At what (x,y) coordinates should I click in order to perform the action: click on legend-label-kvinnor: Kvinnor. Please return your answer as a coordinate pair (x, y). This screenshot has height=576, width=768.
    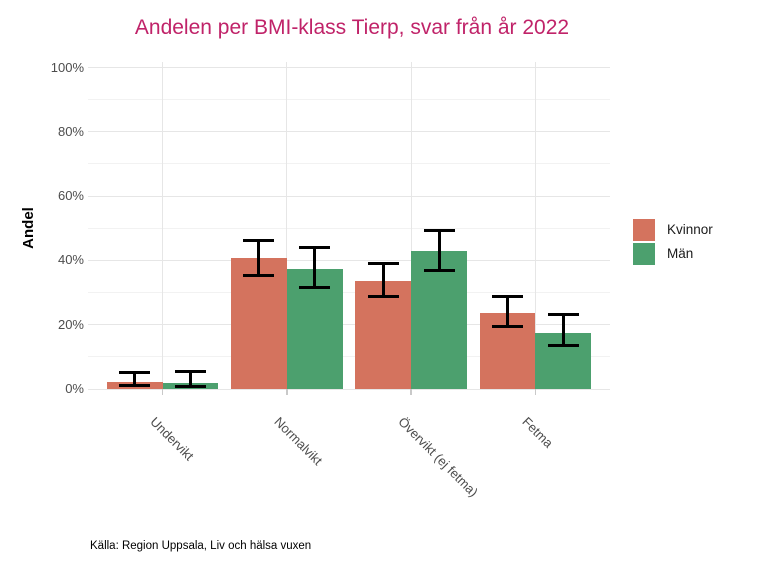
    Looking at the image, I should click on (690, 229).